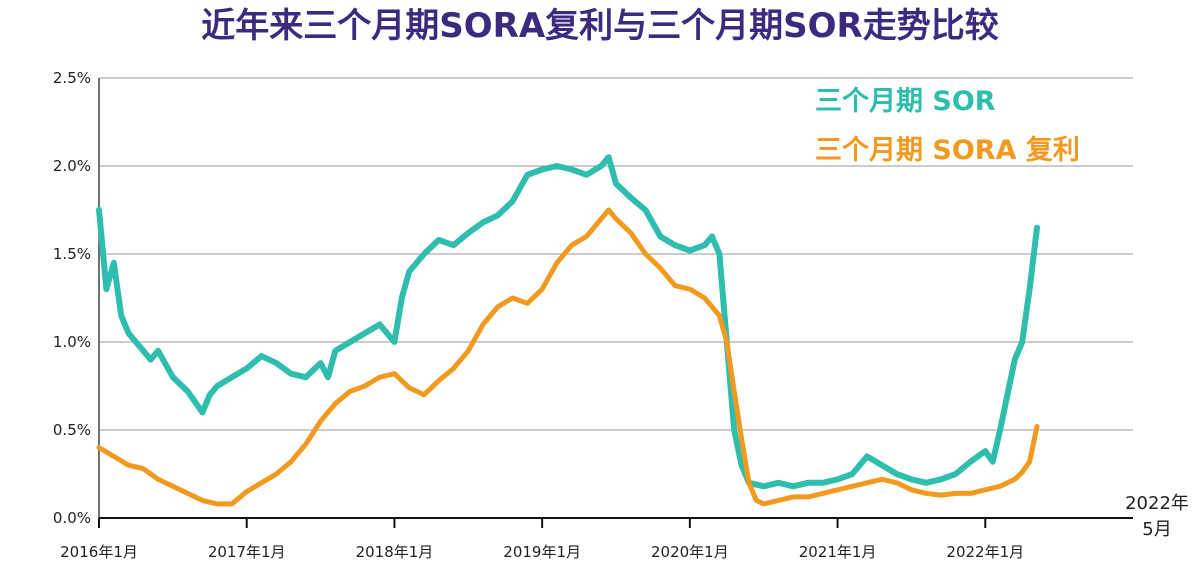 The height and width of the screenshot is (574, 1200). What do you see at coordinates (1156, 529) in the screenshot?
I see `end-date-line: 5月` at bounding box center [1156, 529].